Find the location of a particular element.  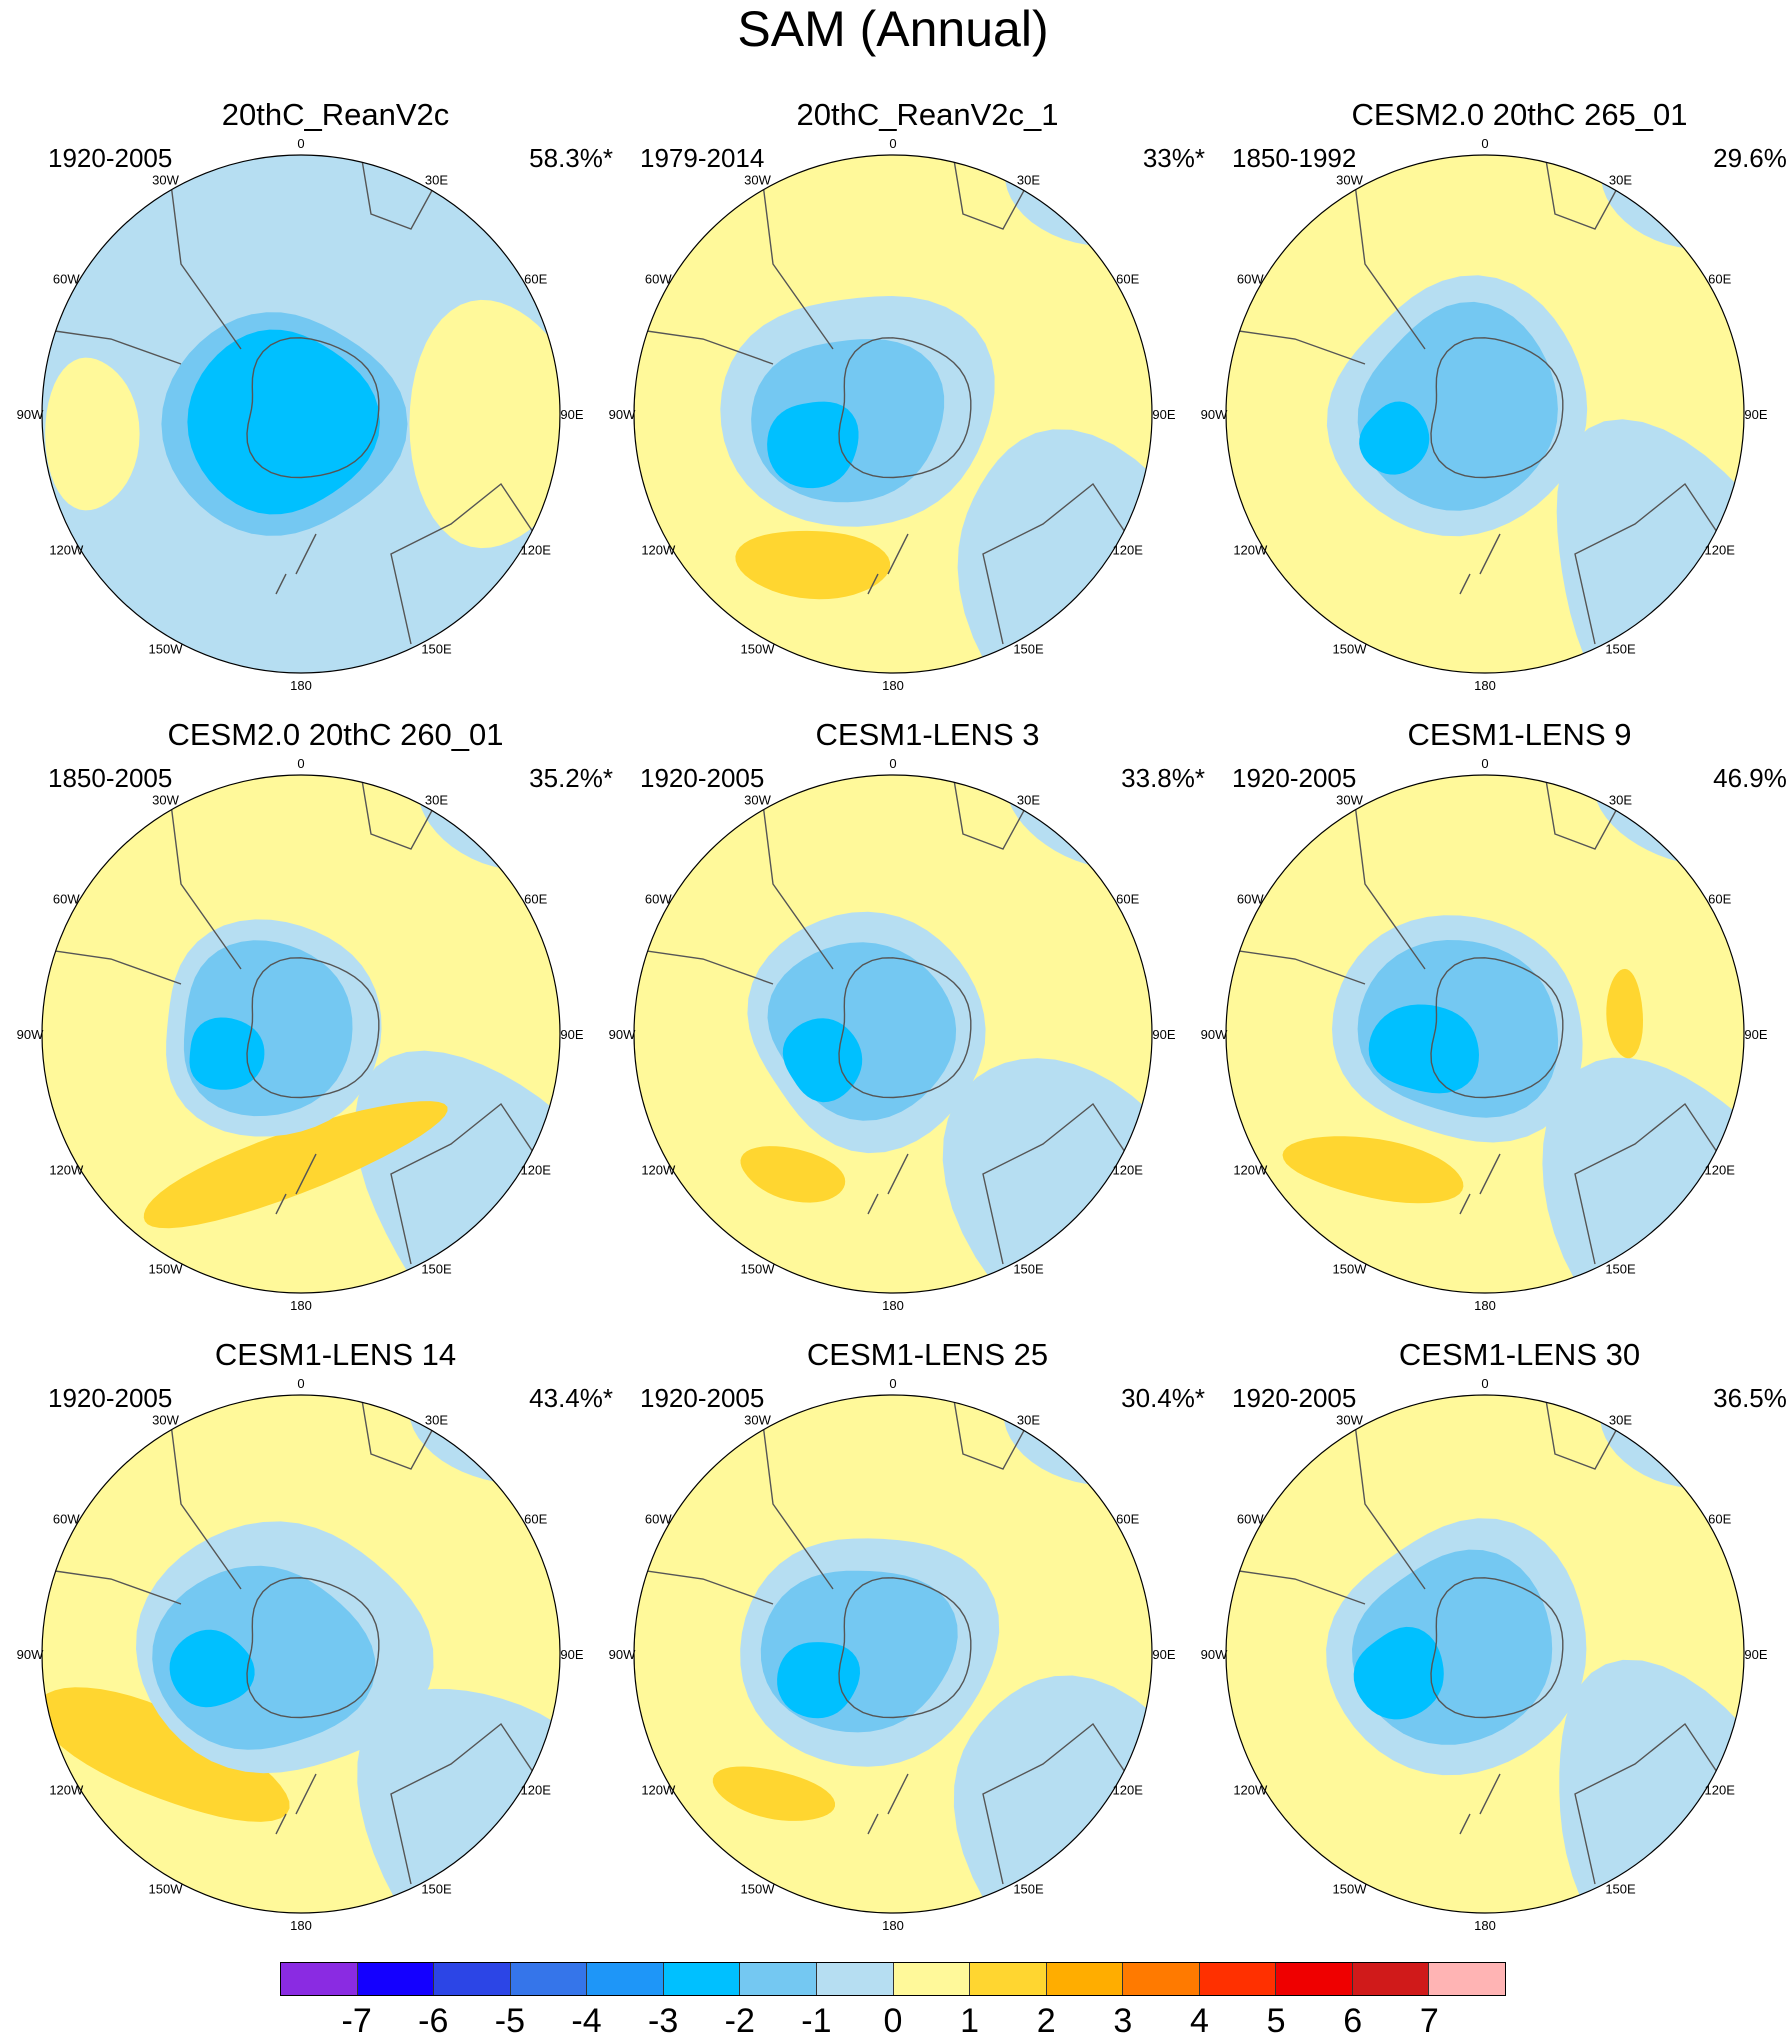

longitude-label: 30E is located at coordinates (436, 799).